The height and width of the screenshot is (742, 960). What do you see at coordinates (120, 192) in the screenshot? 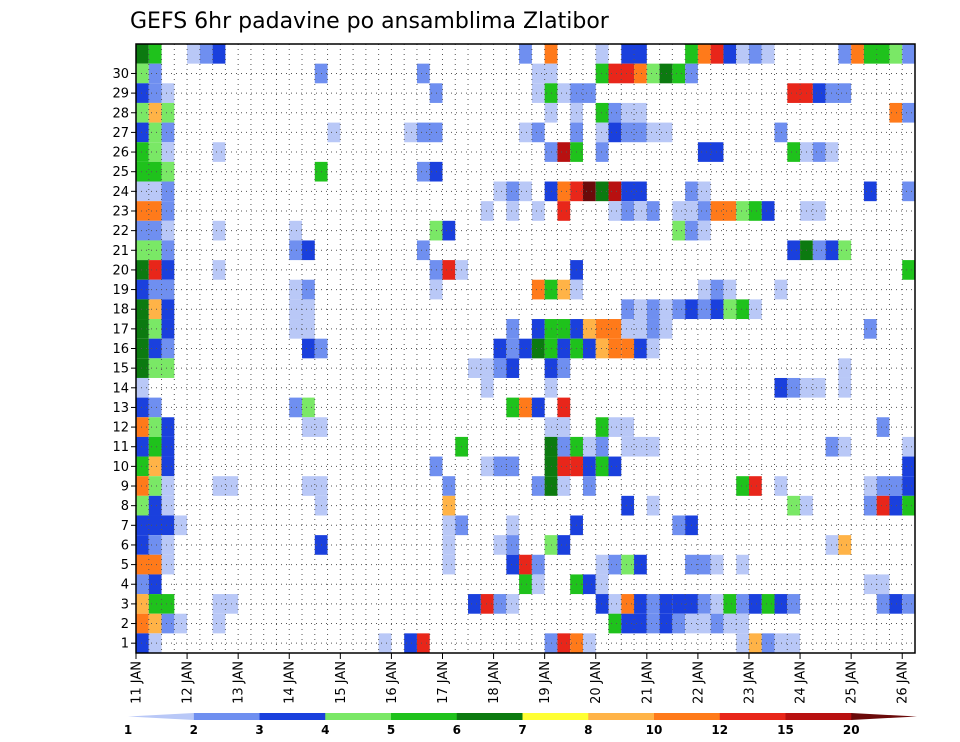
I see `y-tick-label: 24` at bounding box center [120, 192].